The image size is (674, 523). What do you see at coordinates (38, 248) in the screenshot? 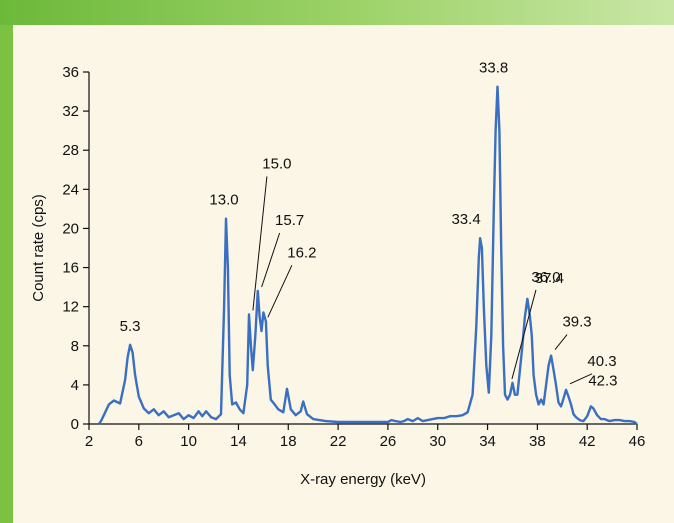
I see `y-axis-title: Count rate (cps)` at bounding box center [38, 248].